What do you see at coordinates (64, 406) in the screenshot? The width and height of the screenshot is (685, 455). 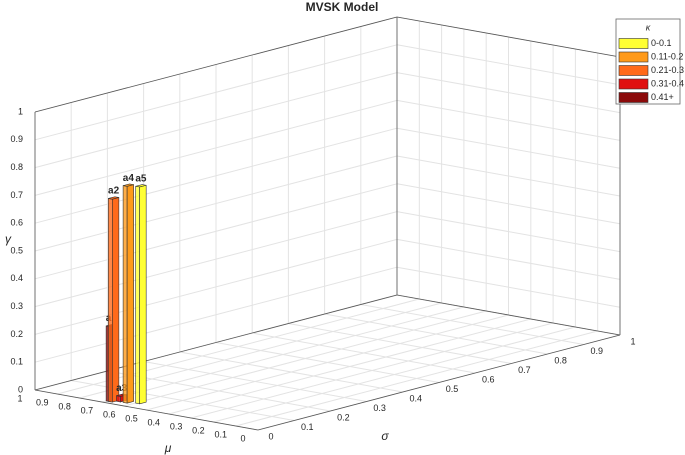 I see `y-tick-label: 0.8` at bounding box center [64, 406].